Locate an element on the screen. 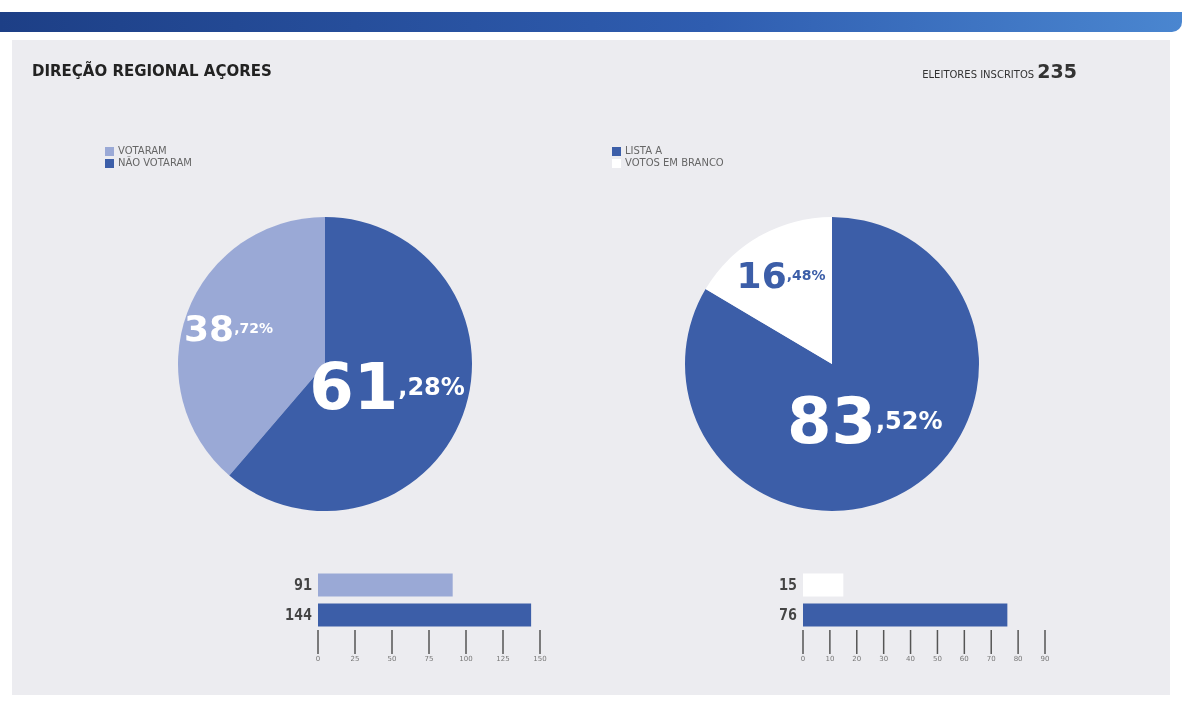 The image size is (1182, 709). chart-title: DIREÇÃO REGIONAL AÇORES is located at coordinates (152, 71).